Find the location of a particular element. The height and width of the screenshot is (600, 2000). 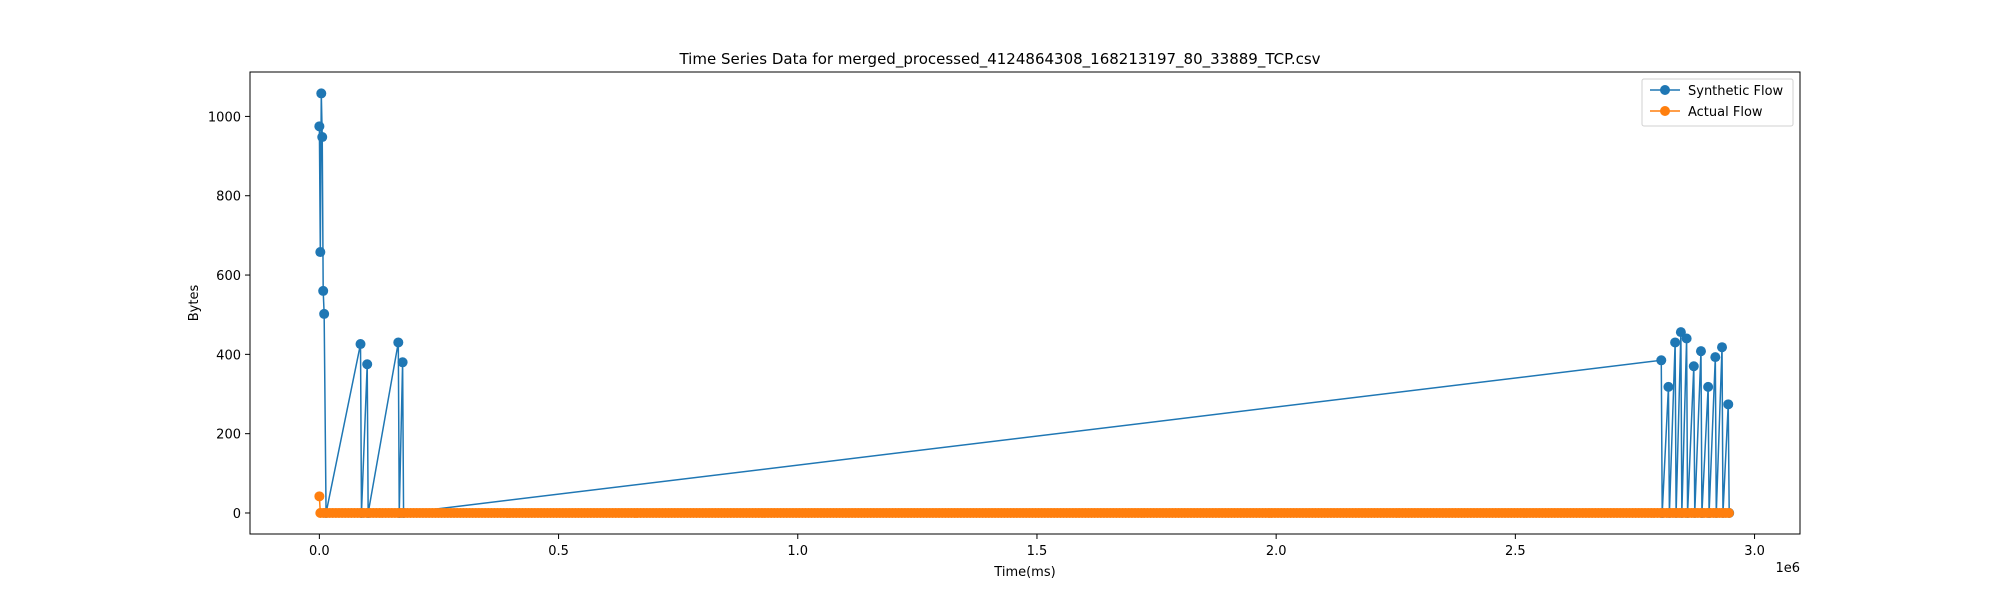

y-tick-label: 600 is located at coordinates (228, 276).